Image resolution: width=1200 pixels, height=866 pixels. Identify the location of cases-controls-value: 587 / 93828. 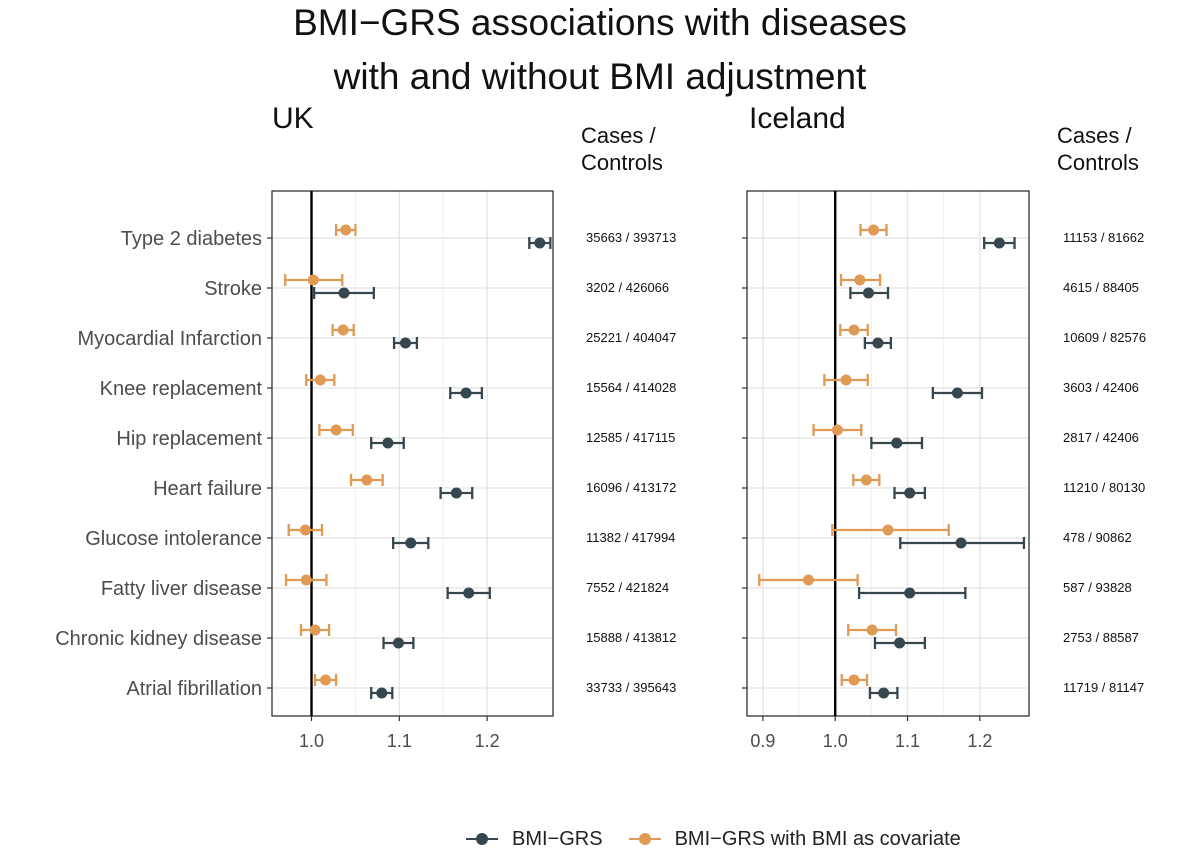
(1097, 587).